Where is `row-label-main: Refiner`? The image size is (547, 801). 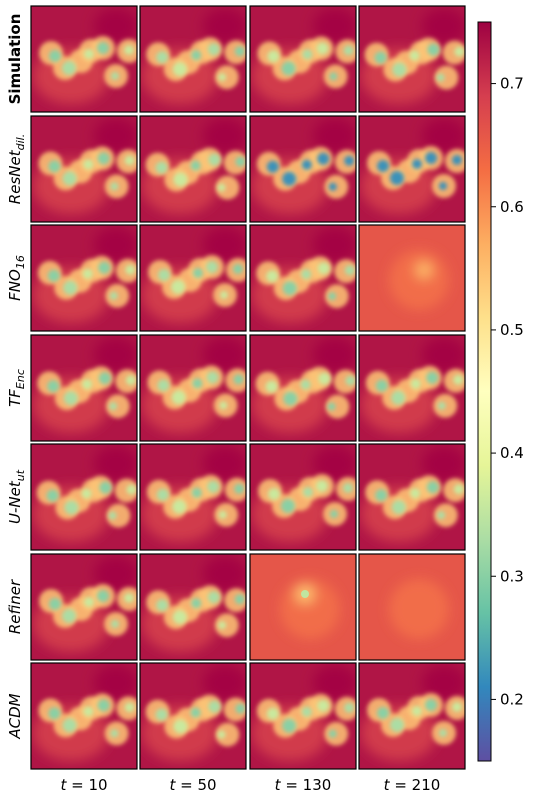
row-label-main: Refiner is located at coordinates (15, 606).